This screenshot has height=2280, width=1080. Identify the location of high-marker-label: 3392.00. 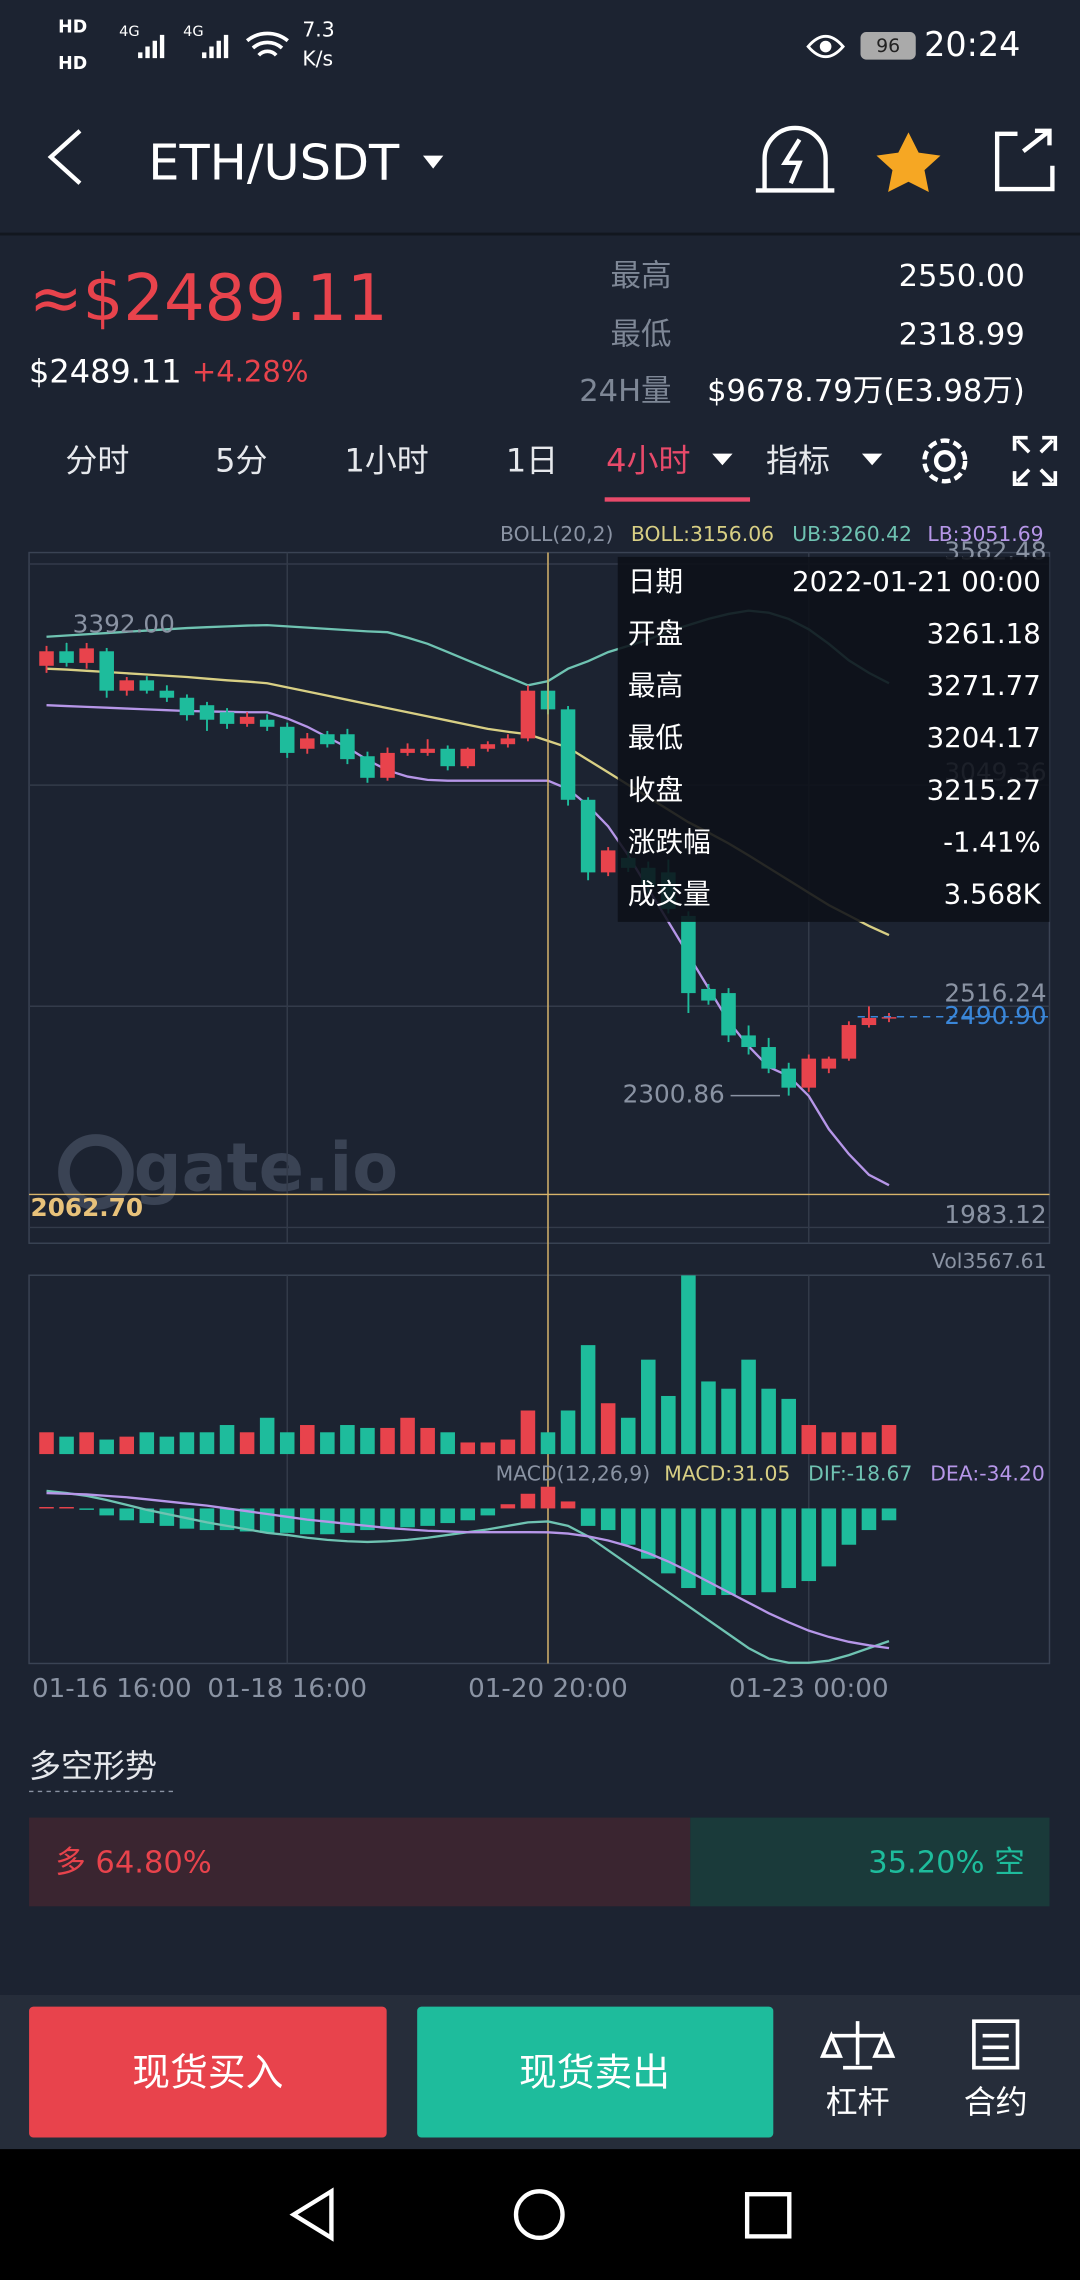
(124, 624).